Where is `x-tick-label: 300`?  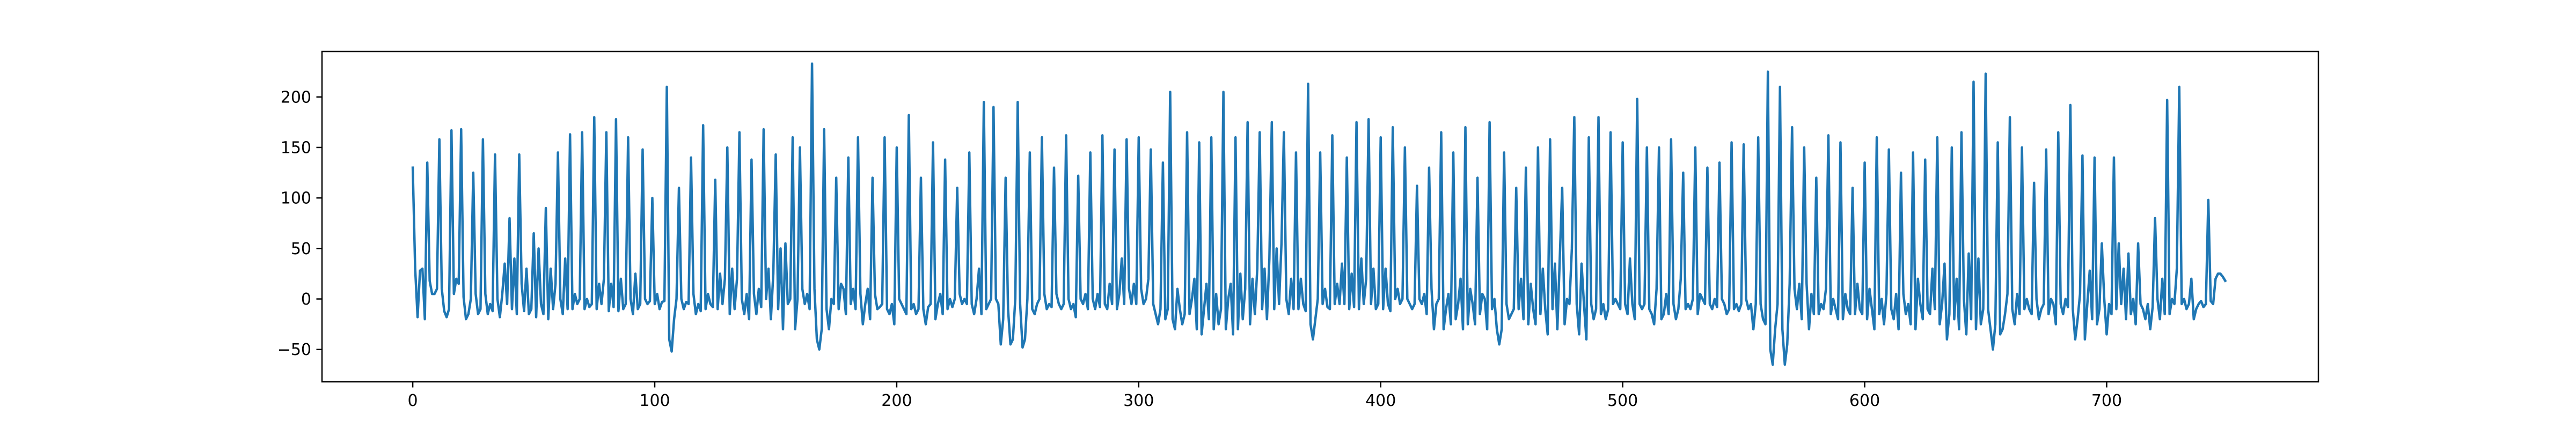 x-tick-label: 300 is located at coordinates (1138, 400).